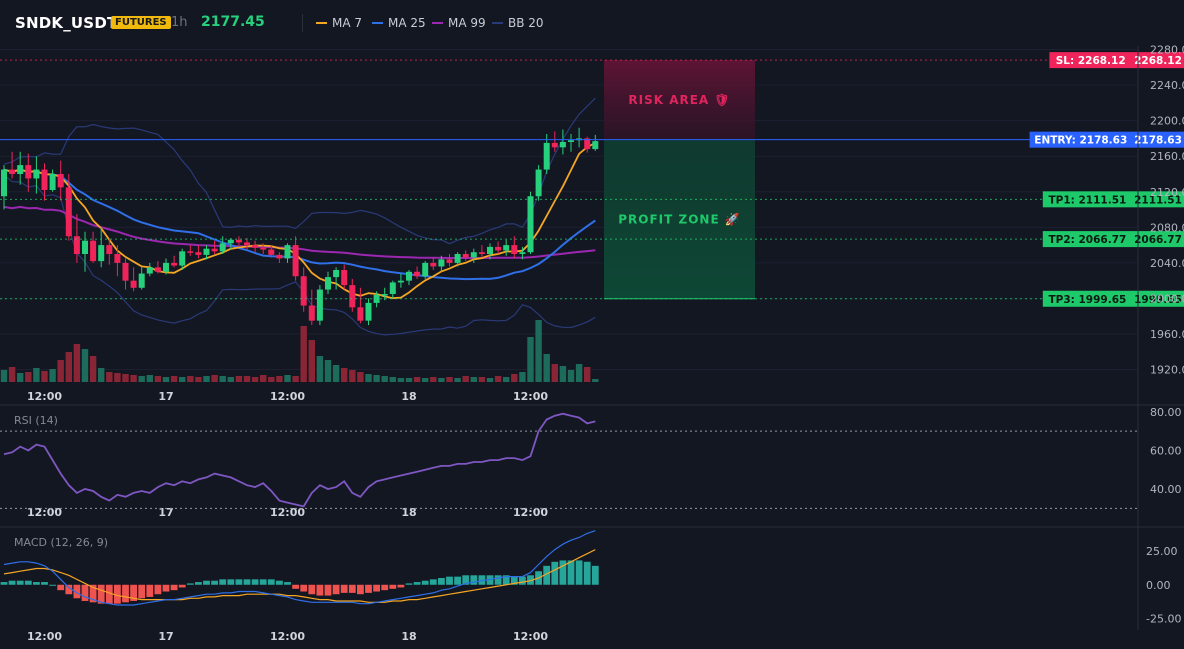  Describe the element at coordinates (1167, 370) in the screenshot. I see `price-tick-label: 1920.00` at that location.